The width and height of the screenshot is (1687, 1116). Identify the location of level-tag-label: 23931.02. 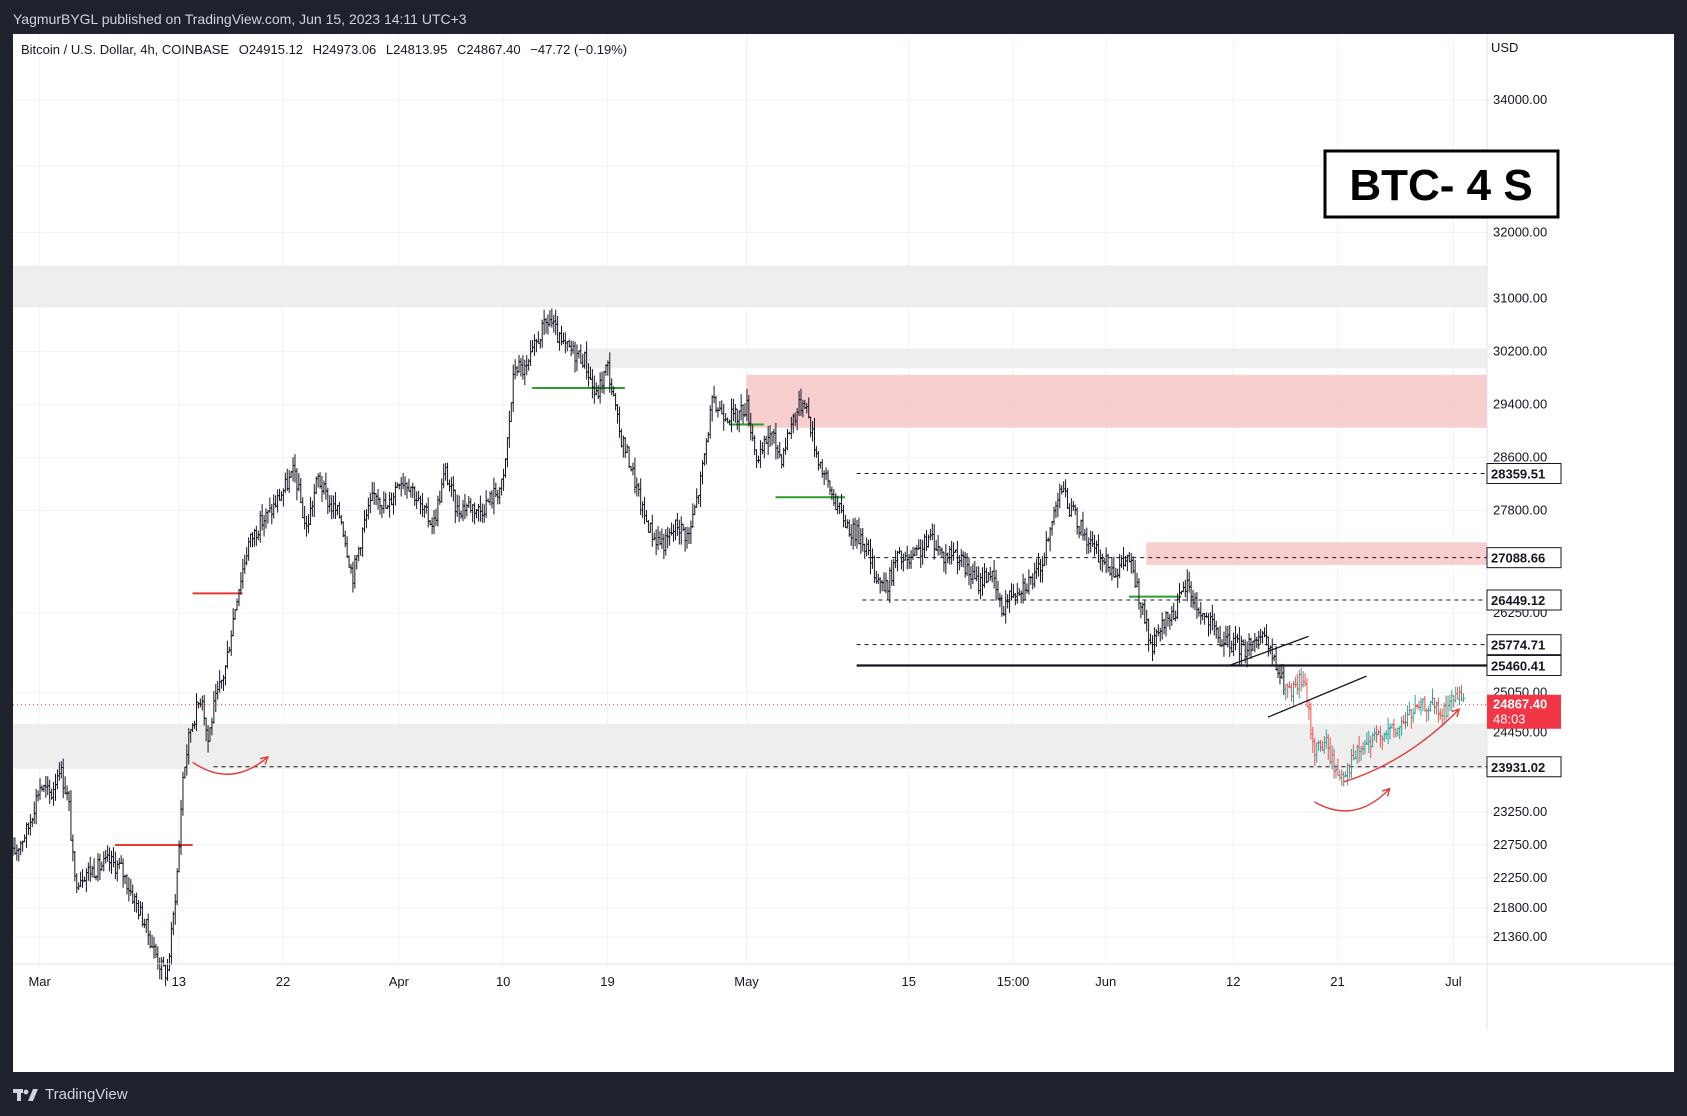
(1518, 767).